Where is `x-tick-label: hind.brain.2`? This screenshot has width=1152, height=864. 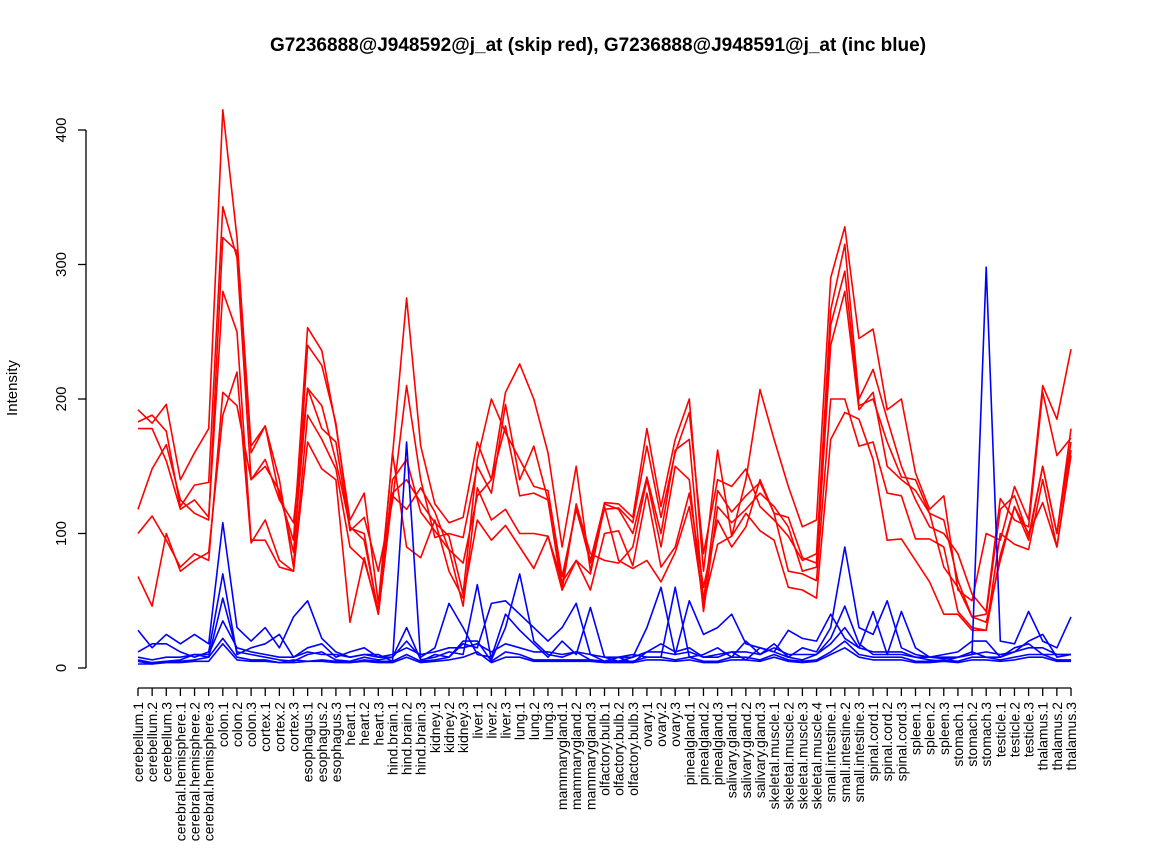 x-tick-label: hind.brain.2 is located at coordinates (407, 738).